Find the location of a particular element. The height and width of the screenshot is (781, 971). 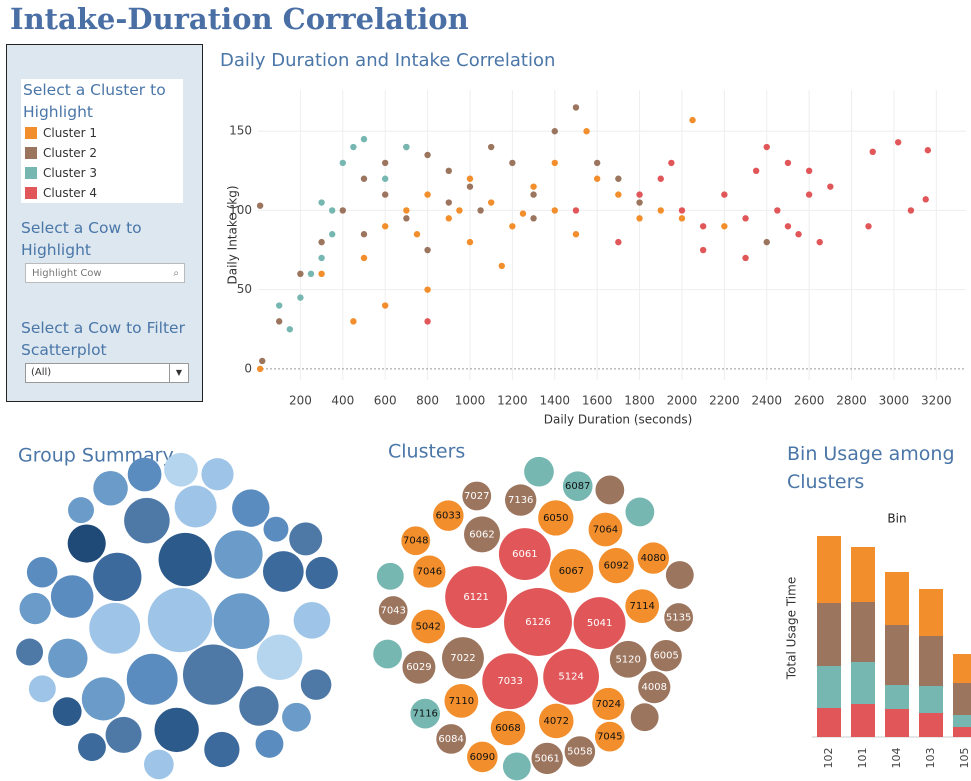

search-icon: ⌕ is located at coordinates (176, 273).